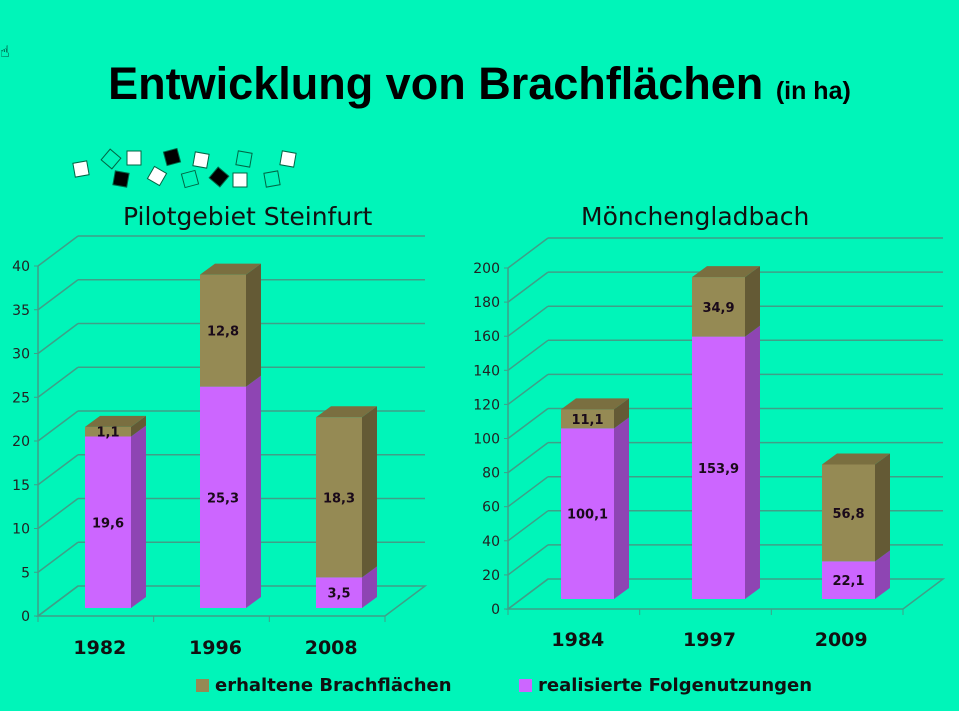 This screenshot has width=959, height=711. What do you see at coordinates (841, 640) in the screenshot?
I see `x-tick-label: 2009` at bounding box center [841, 640].